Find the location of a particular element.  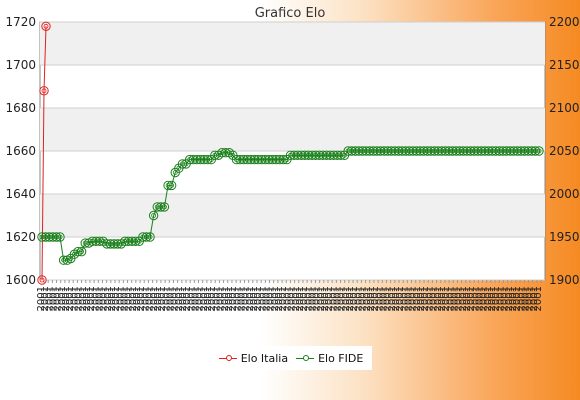

legend-label-elo-fide: Elo FIDE is located at coordinates (341, 358).